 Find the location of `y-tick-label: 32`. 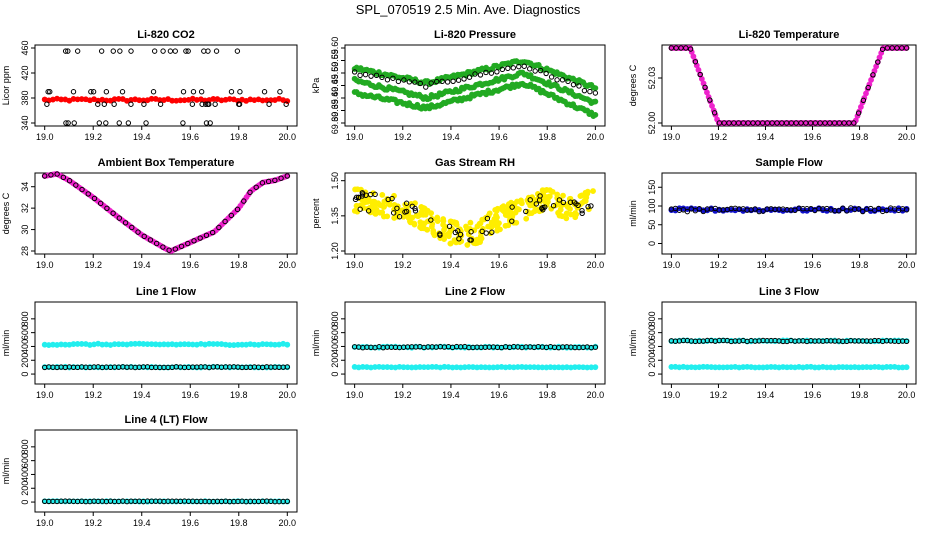

y-tick-label: 32 is located at coordinates (25, 208).